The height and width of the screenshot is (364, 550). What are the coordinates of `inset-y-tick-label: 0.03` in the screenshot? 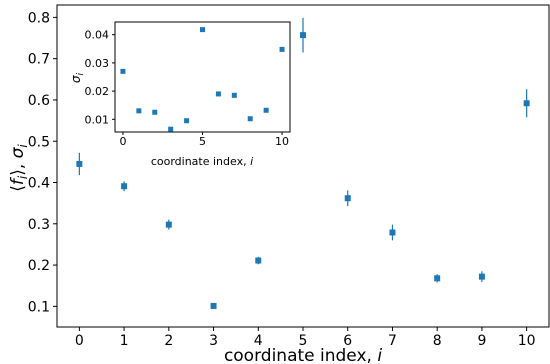 It's located at (97, 63).